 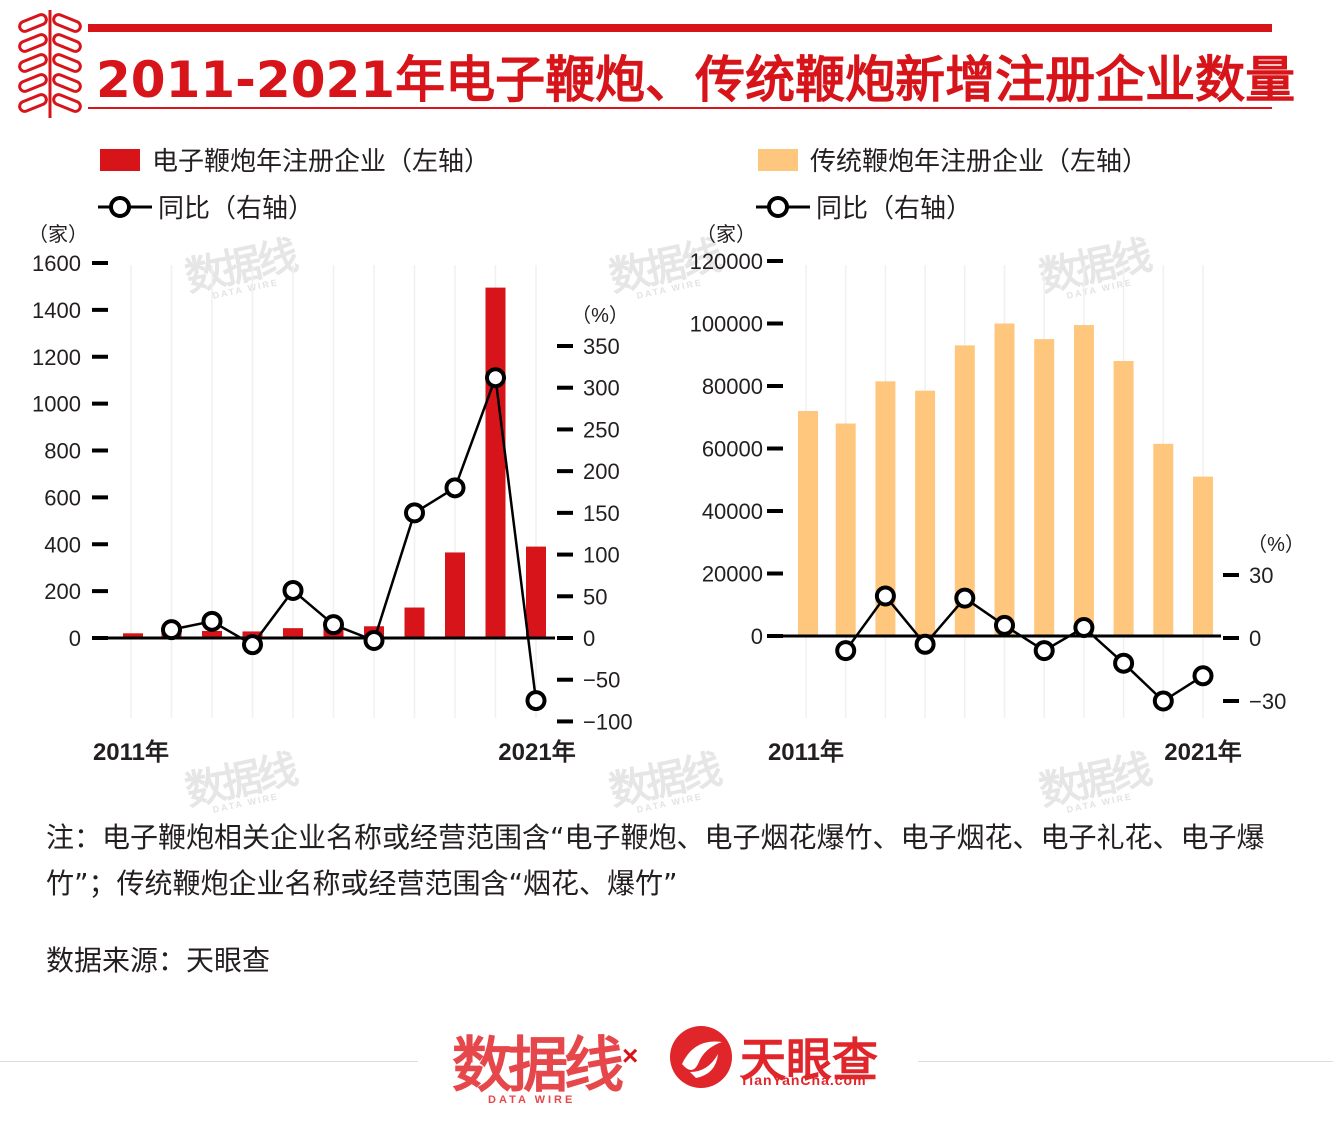 I want to click on left-axis-tick-label: 60000, so click(x=732, y=449).